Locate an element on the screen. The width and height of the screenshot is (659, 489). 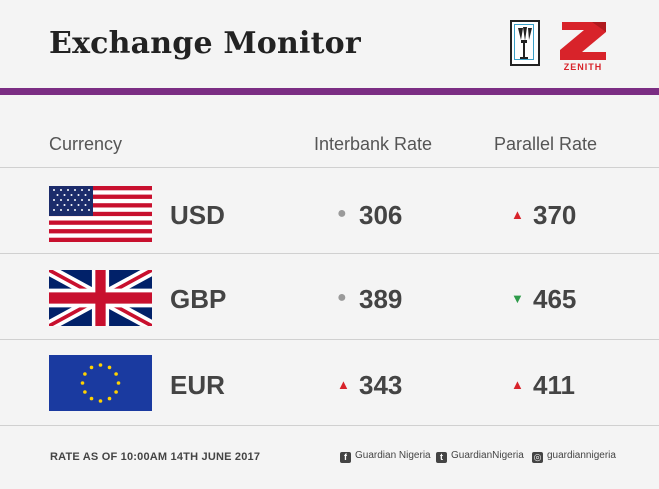
parallel-rate: ▼ 465 is located at coordinates (544, 299).